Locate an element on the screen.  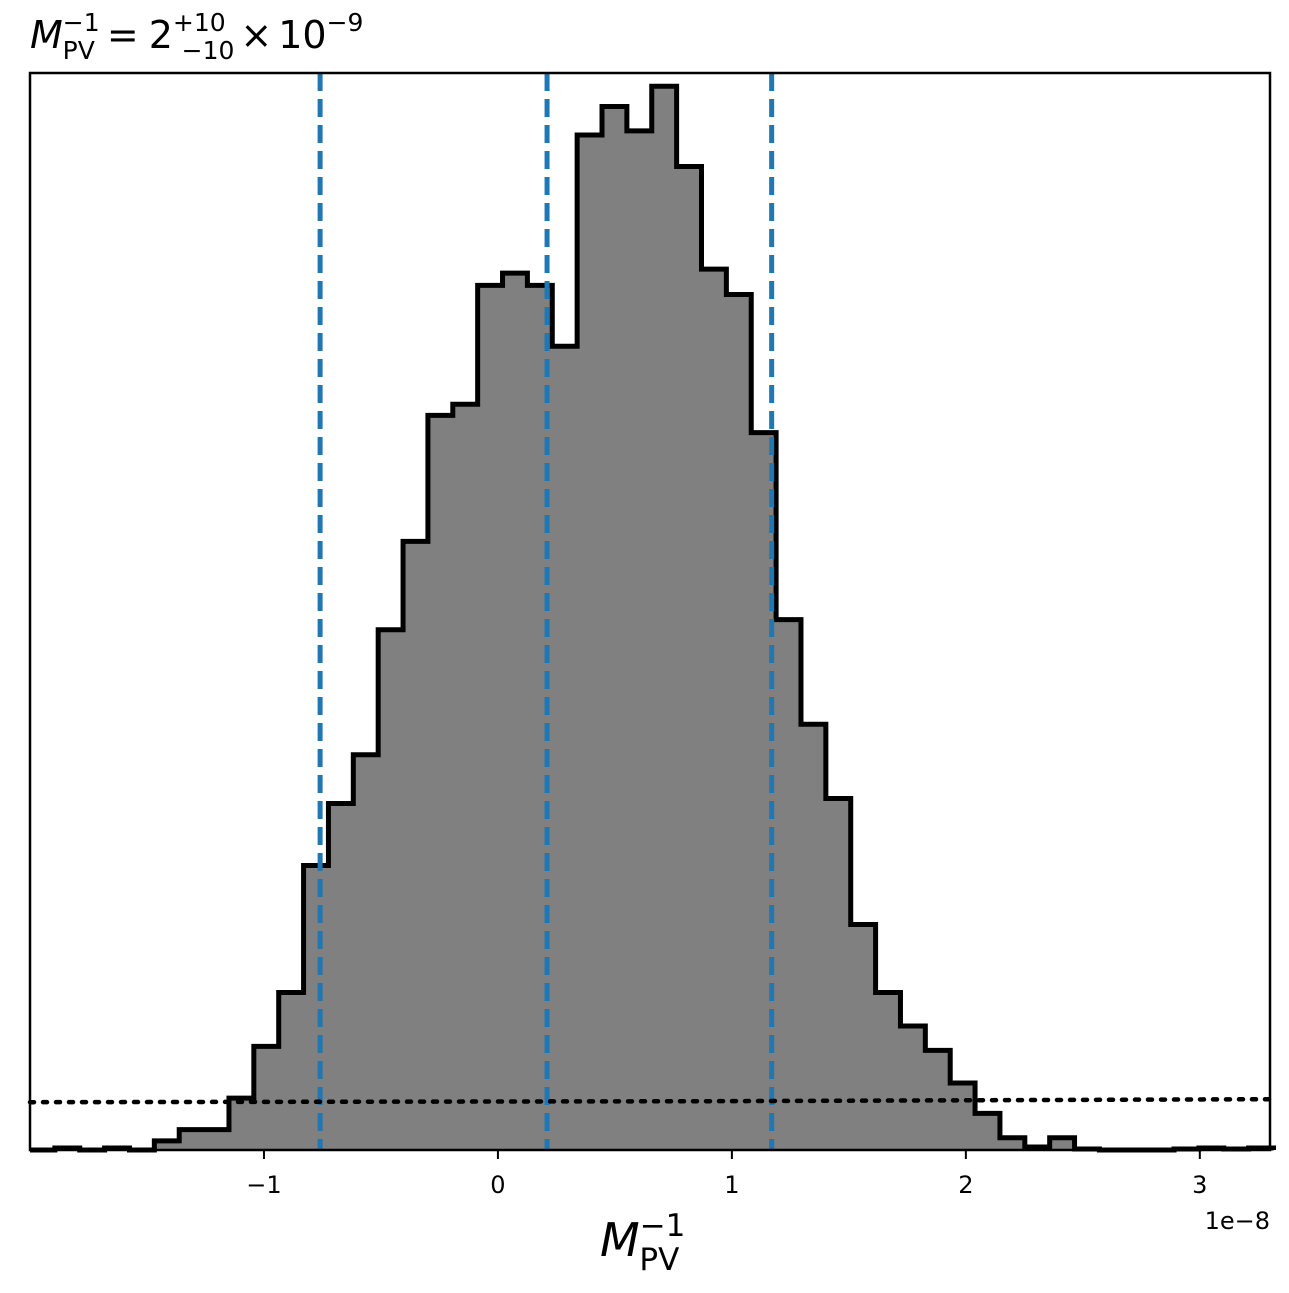
title-power-base: 10 is located at coordinates (302, 35).